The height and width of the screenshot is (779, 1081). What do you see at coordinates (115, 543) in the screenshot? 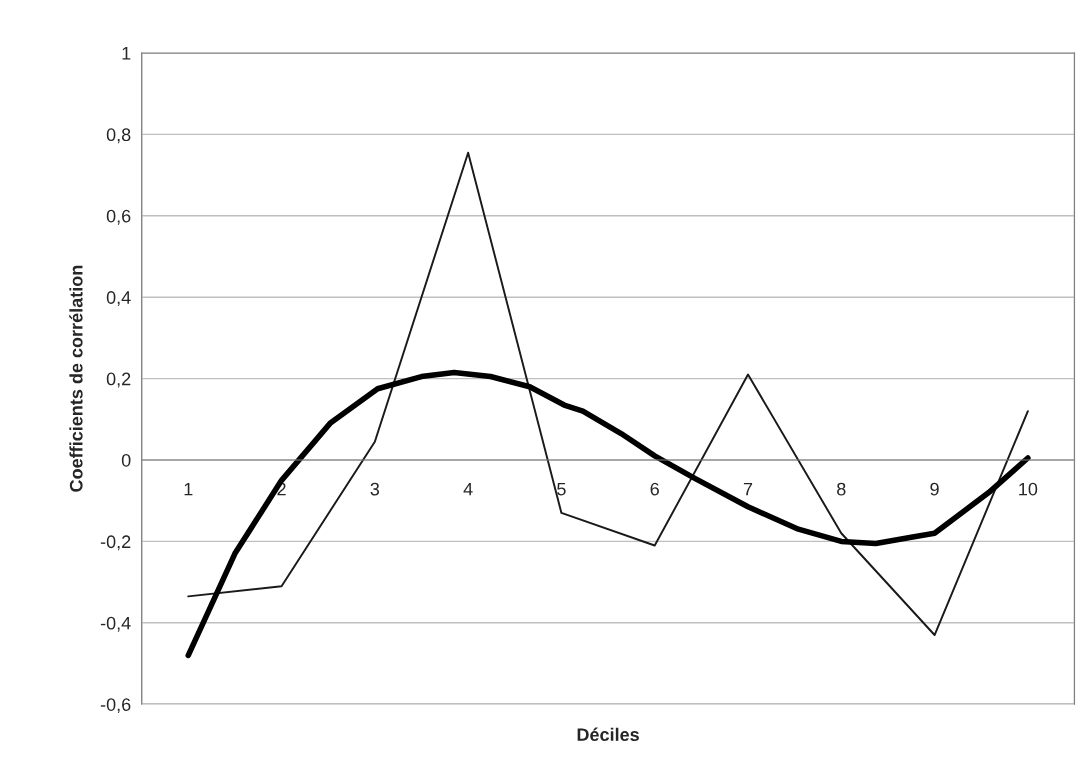
I see `y-tick-label: -0,2` at bounding box center [115, 543].